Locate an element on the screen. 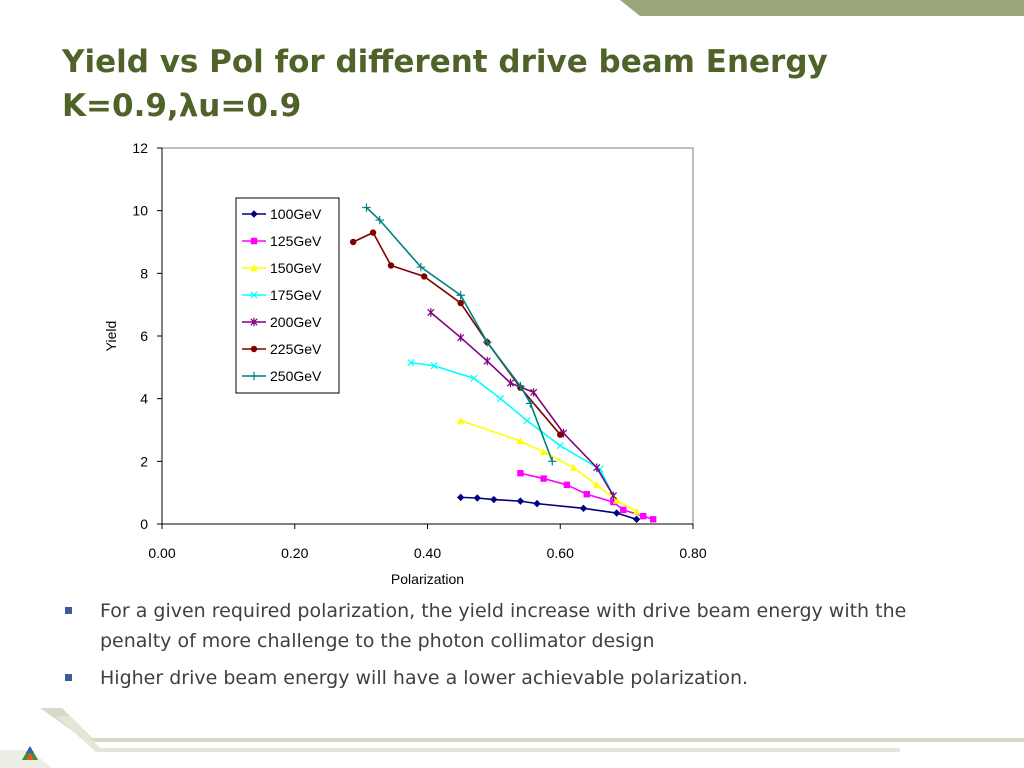 This screenshot has width=1024, height=768. bottom-decoration is located at coordinates (512, 738).